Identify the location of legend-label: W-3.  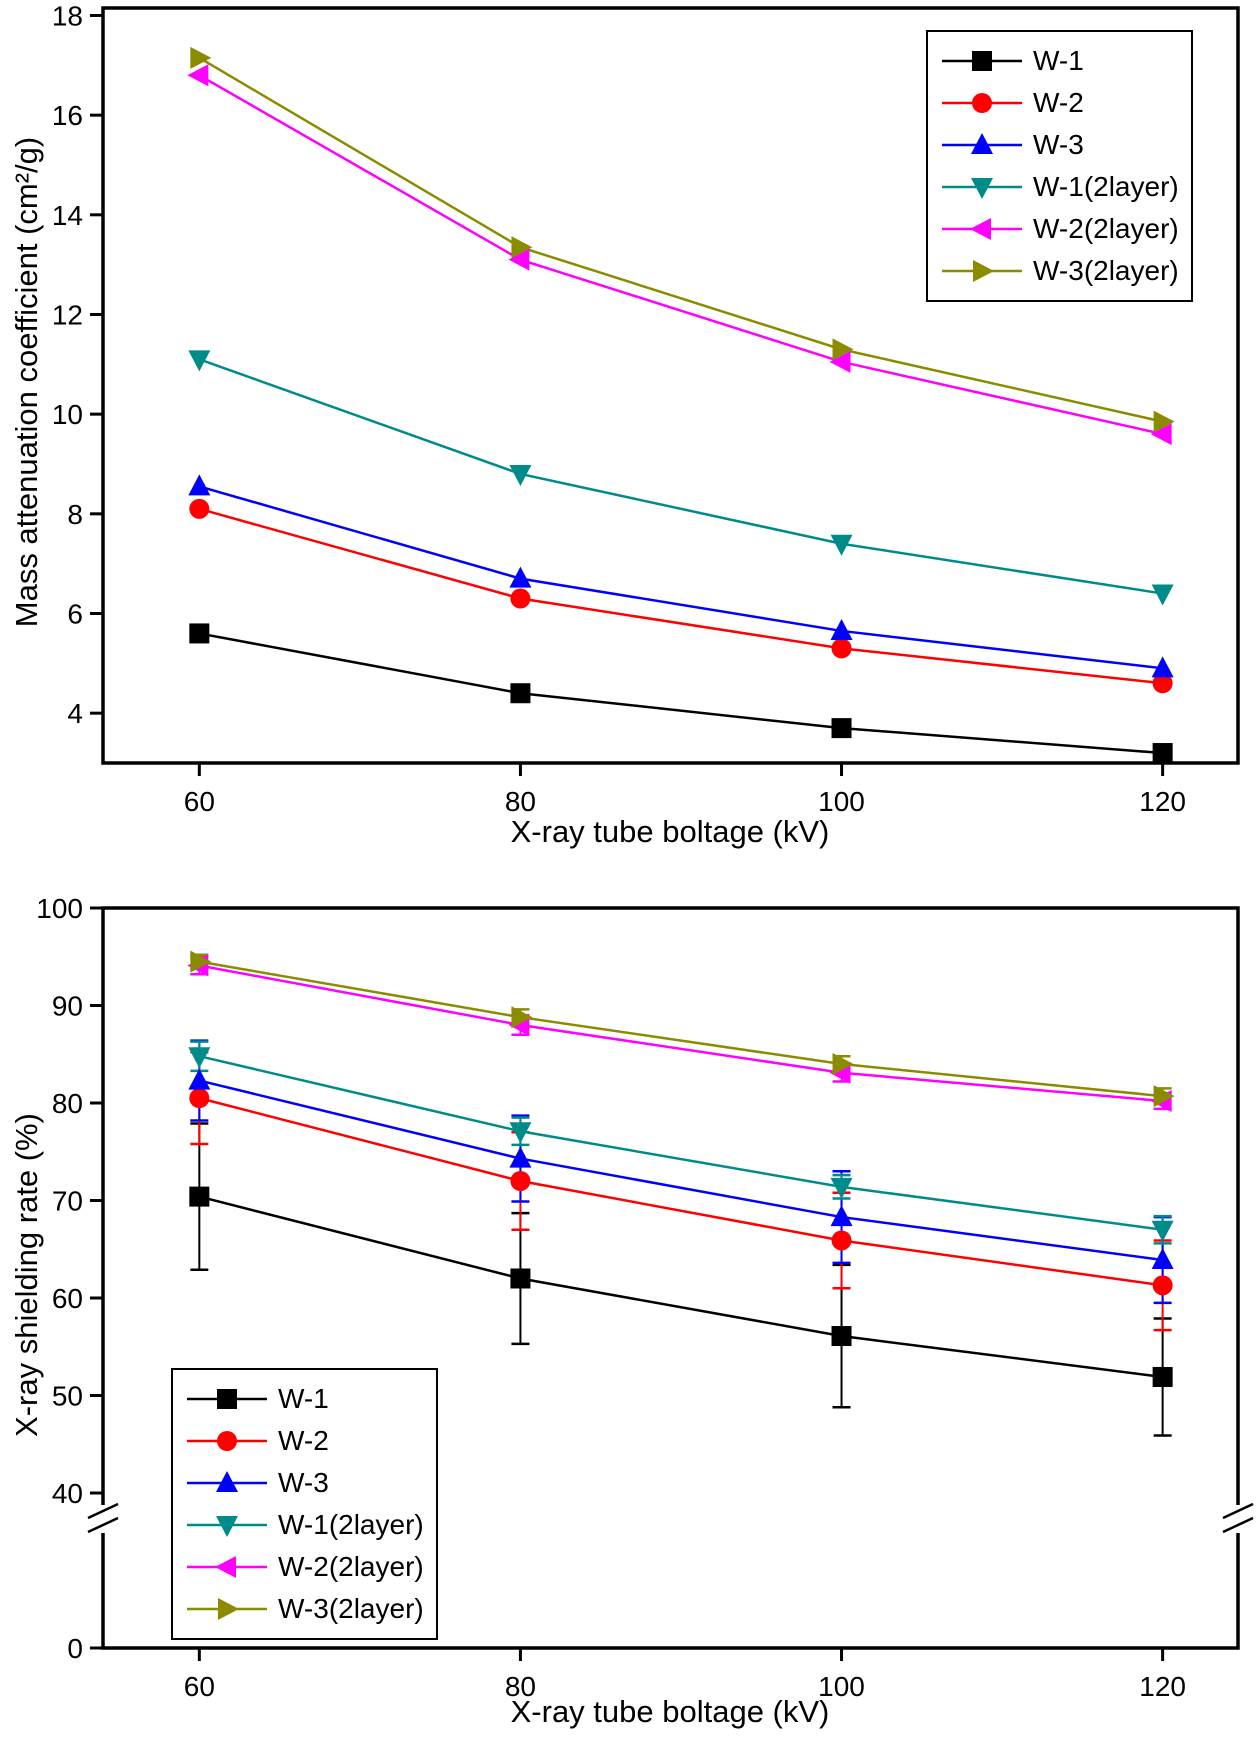
(303, 1482).